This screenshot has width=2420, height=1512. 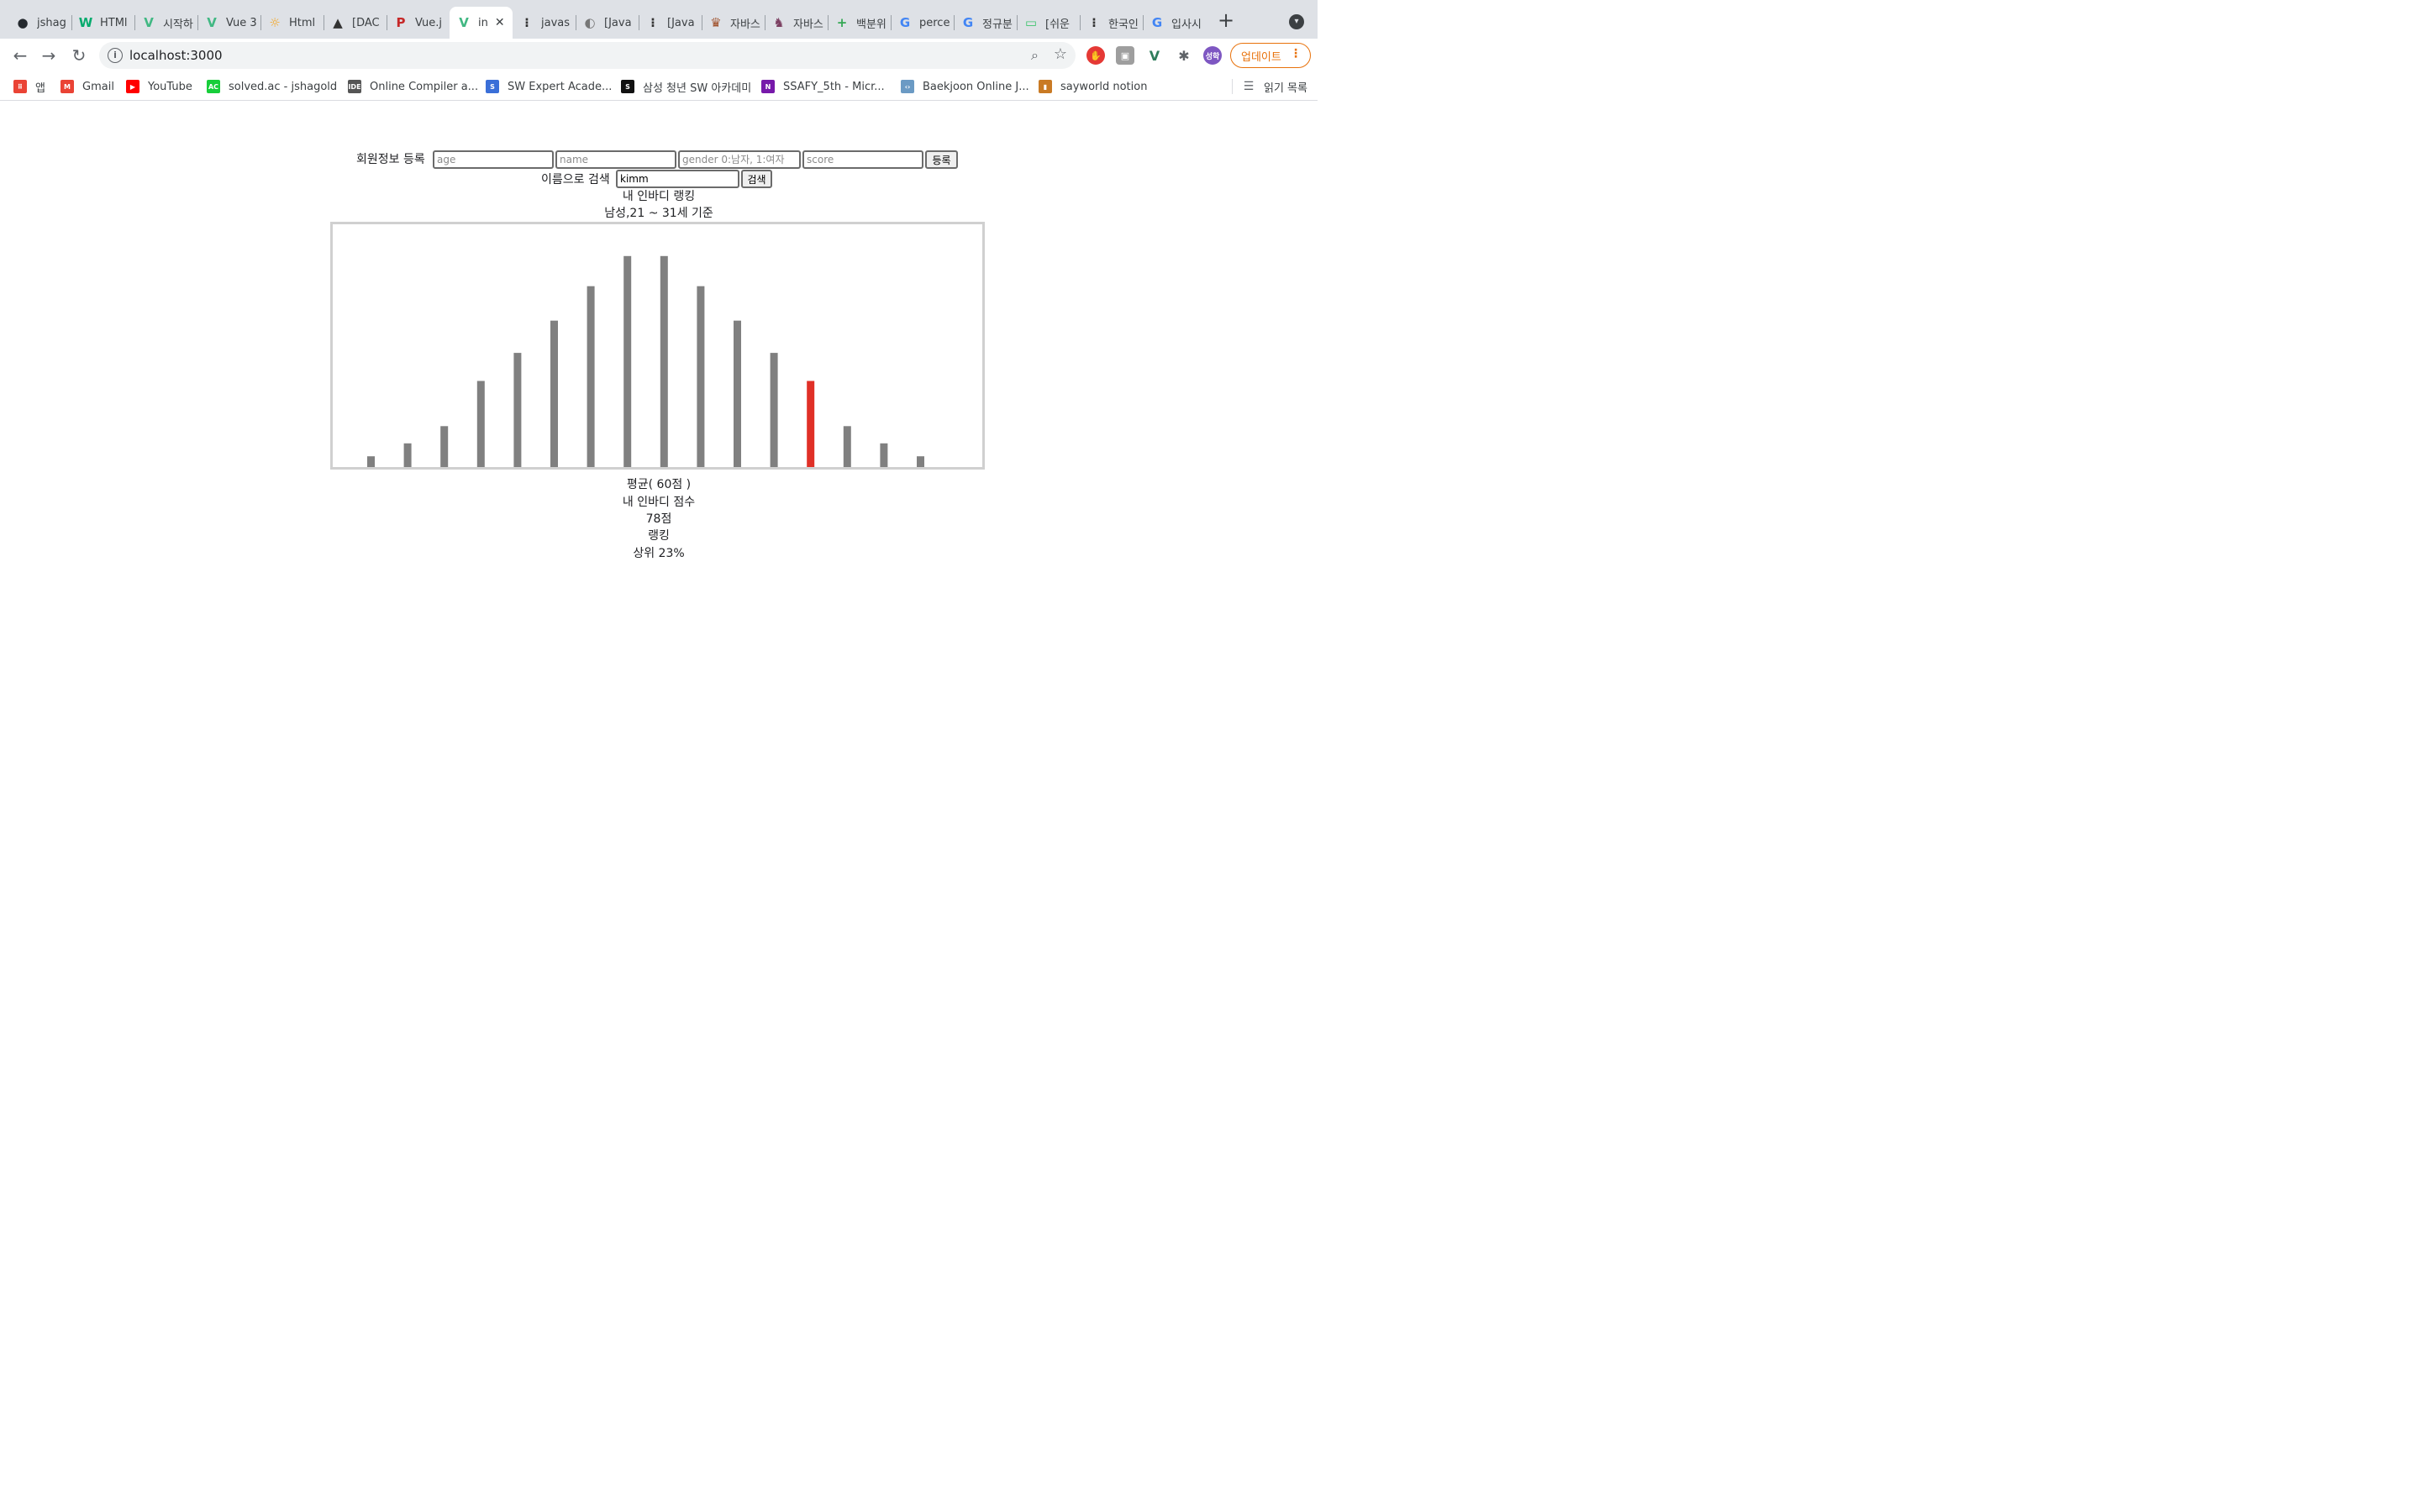 What do you see at coordinates (272, 86) in the screenshot?
I see `bookmark-item: AC solved.ac - jshagold` at bounding box center [272, 86].